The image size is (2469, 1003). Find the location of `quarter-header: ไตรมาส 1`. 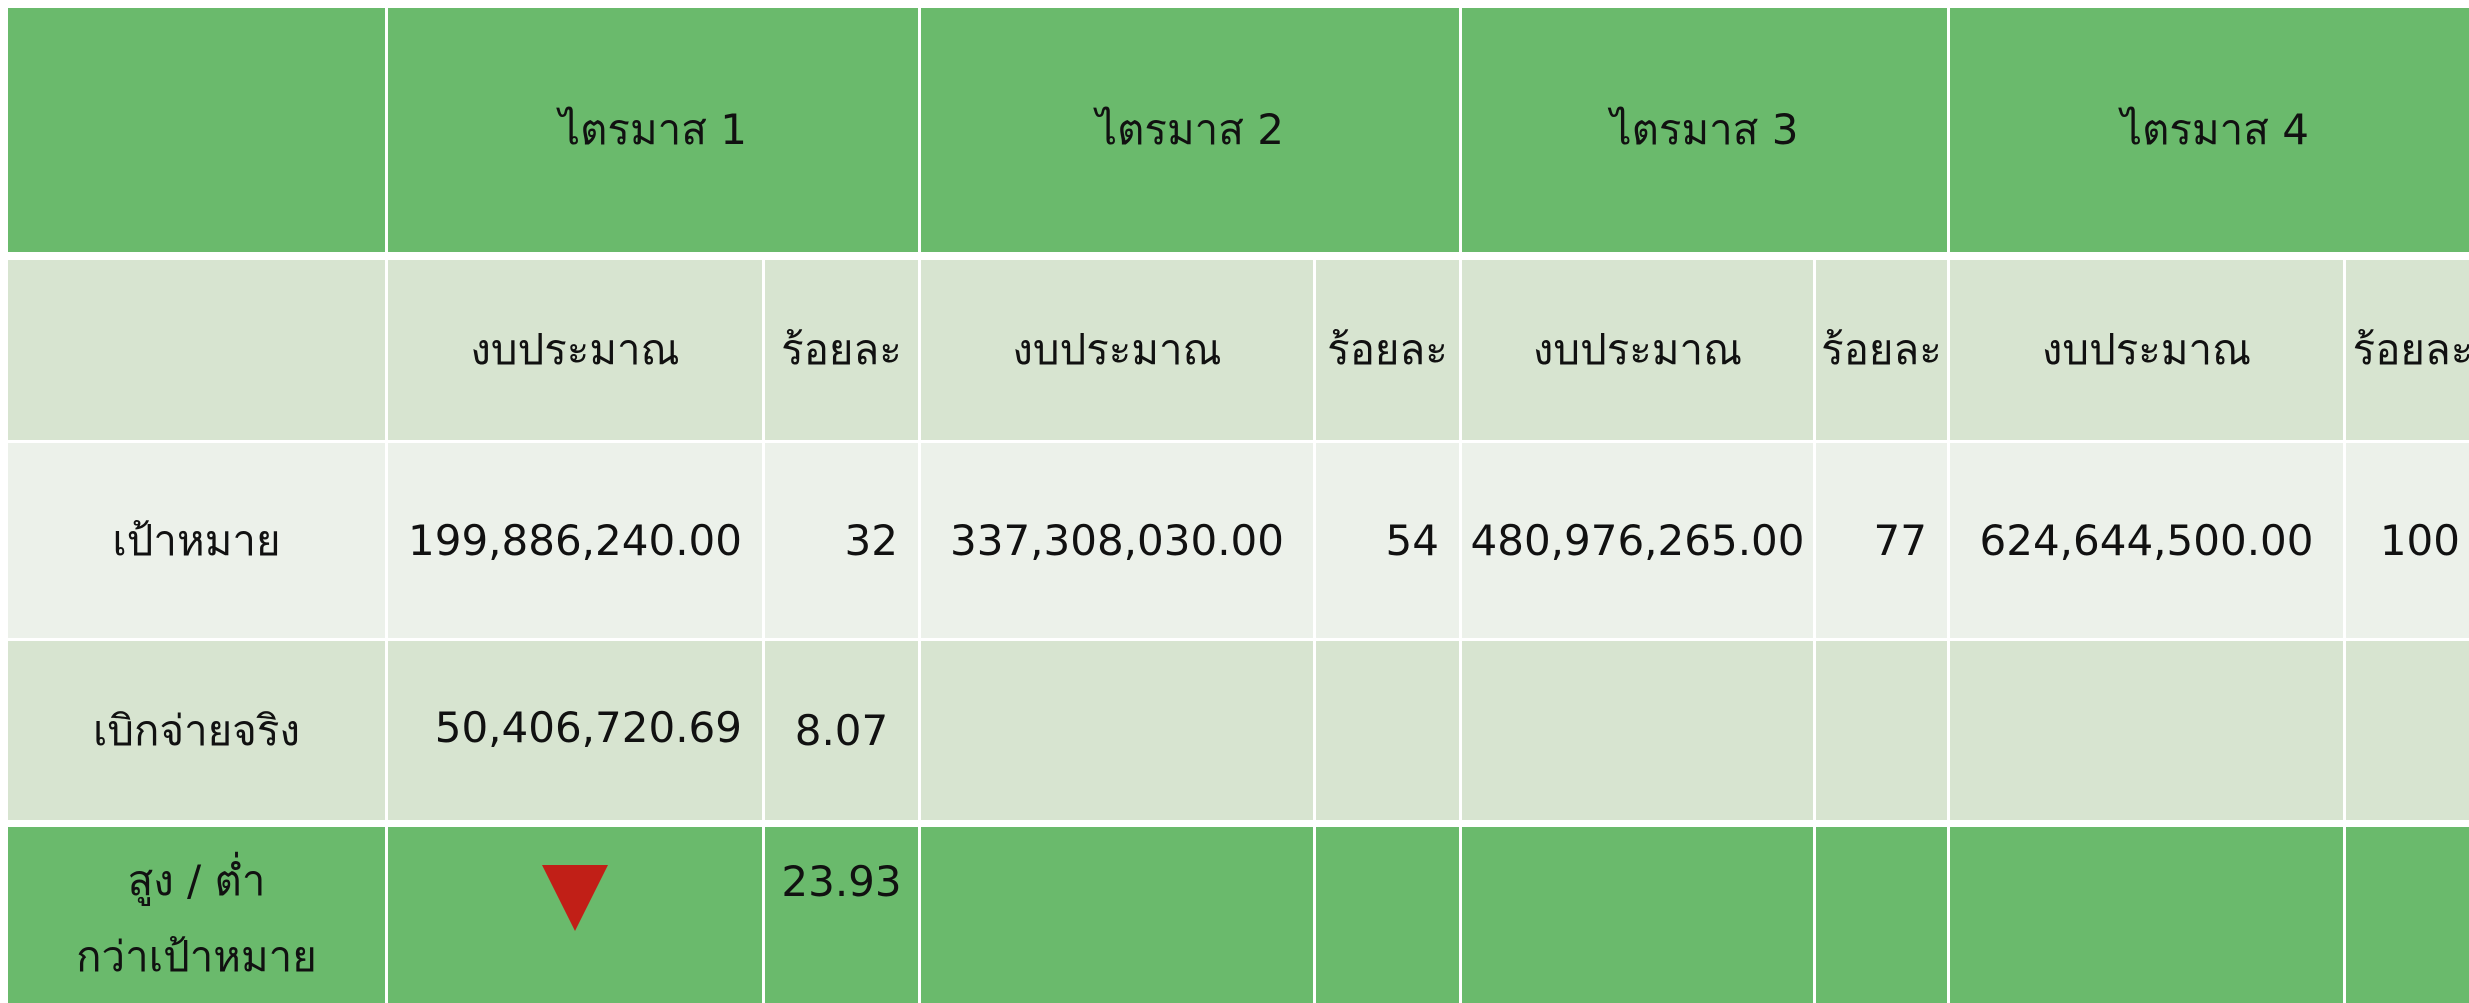

quarter-header: ไตรมาส 1 is located at coordinates (653, 130).